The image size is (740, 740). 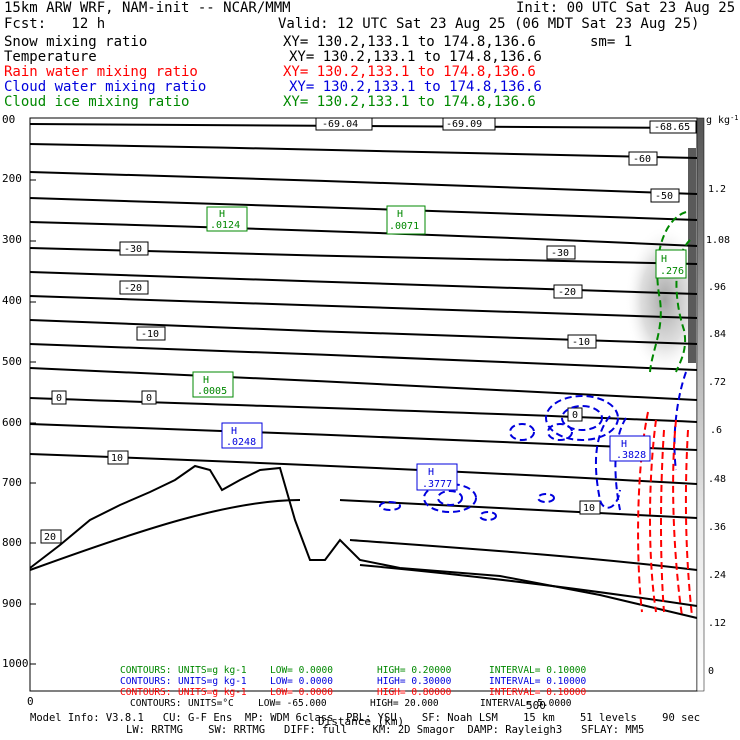 What do you see at coordinates (12, 422) in the screenshot?
I see `pressure-tick-label: 600` at bounding box center [12, 422].